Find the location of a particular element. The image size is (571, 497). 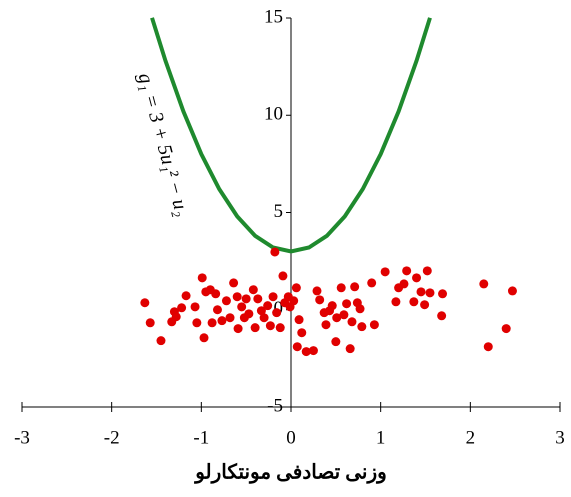

y-tick-label: 5 is located at coordinates (279, 211).